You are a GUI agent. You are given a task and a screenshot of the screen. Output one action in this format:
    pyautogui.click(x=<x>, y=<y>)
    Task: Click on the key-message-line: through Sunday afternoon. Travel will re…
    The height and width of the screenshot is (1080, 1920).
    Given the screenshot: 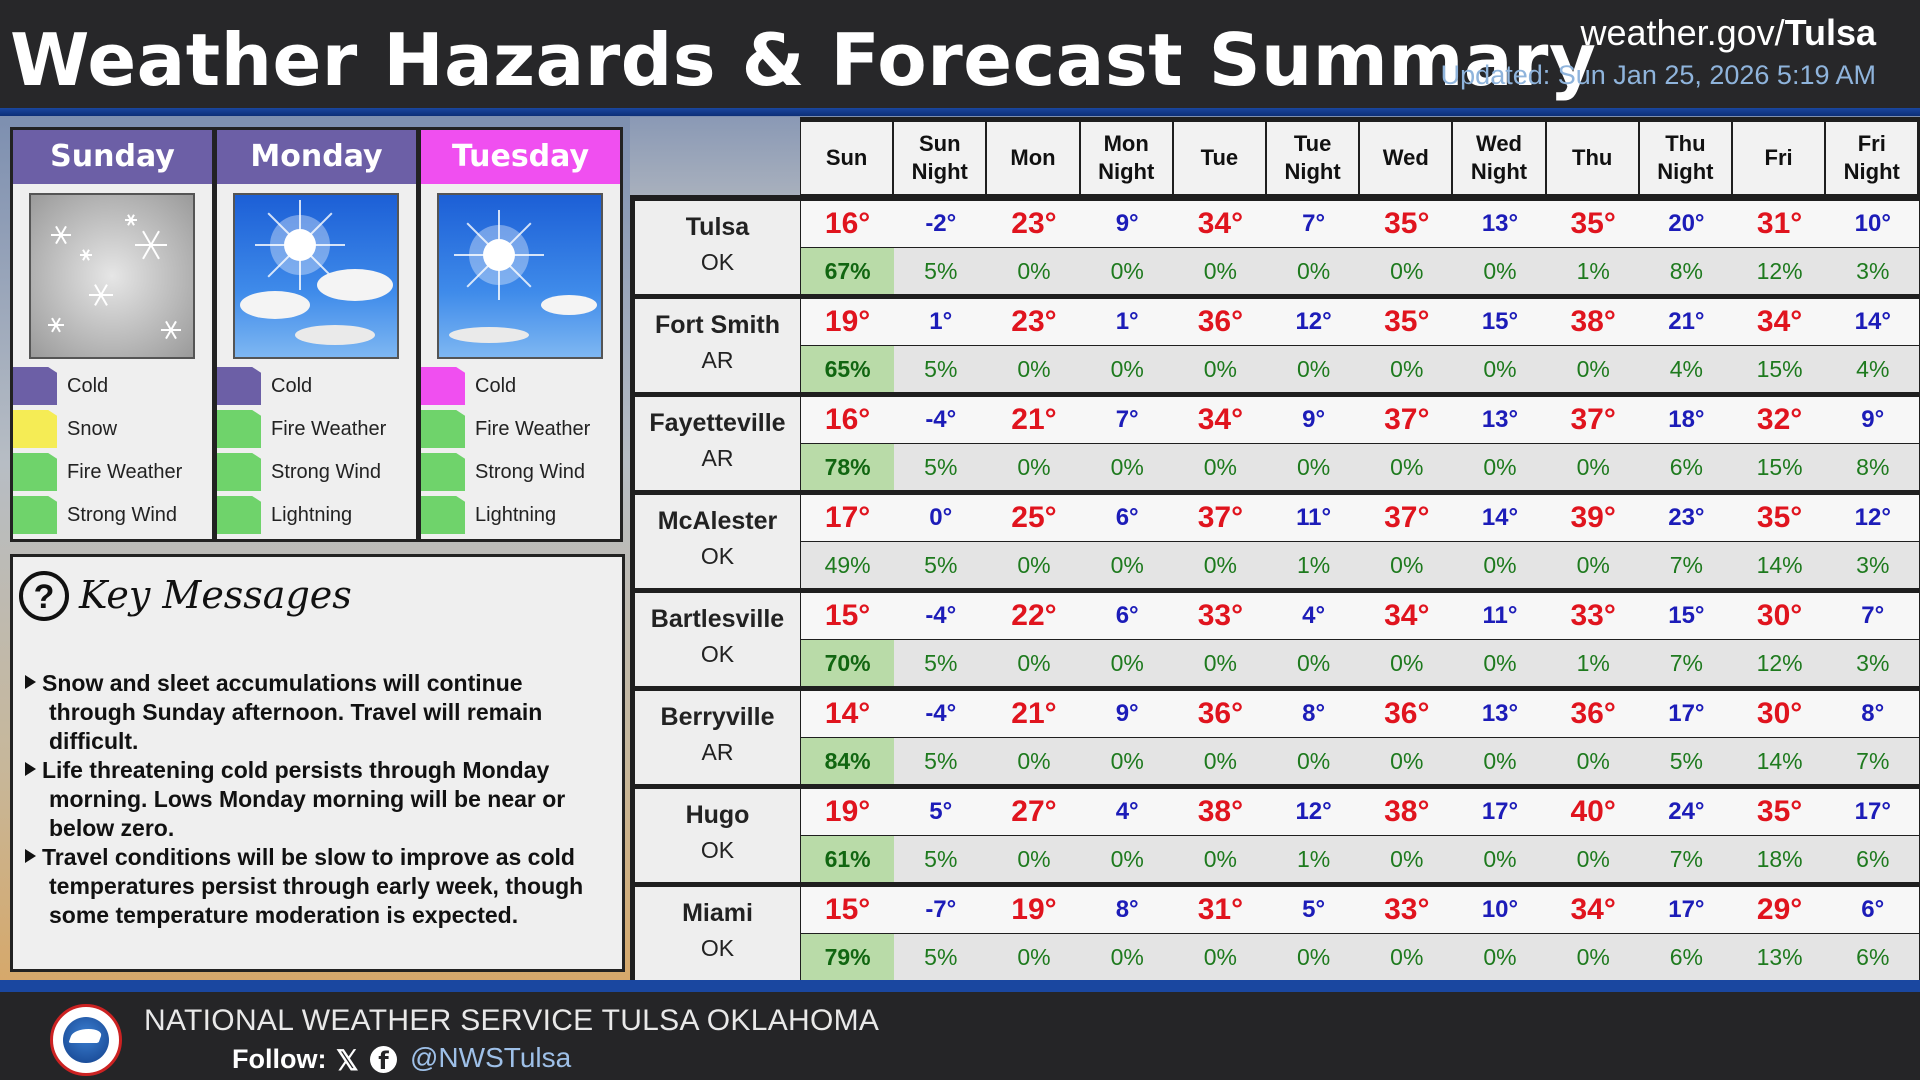 What is the action you would take?
    pyautogui.click(x=295, y=712)
    